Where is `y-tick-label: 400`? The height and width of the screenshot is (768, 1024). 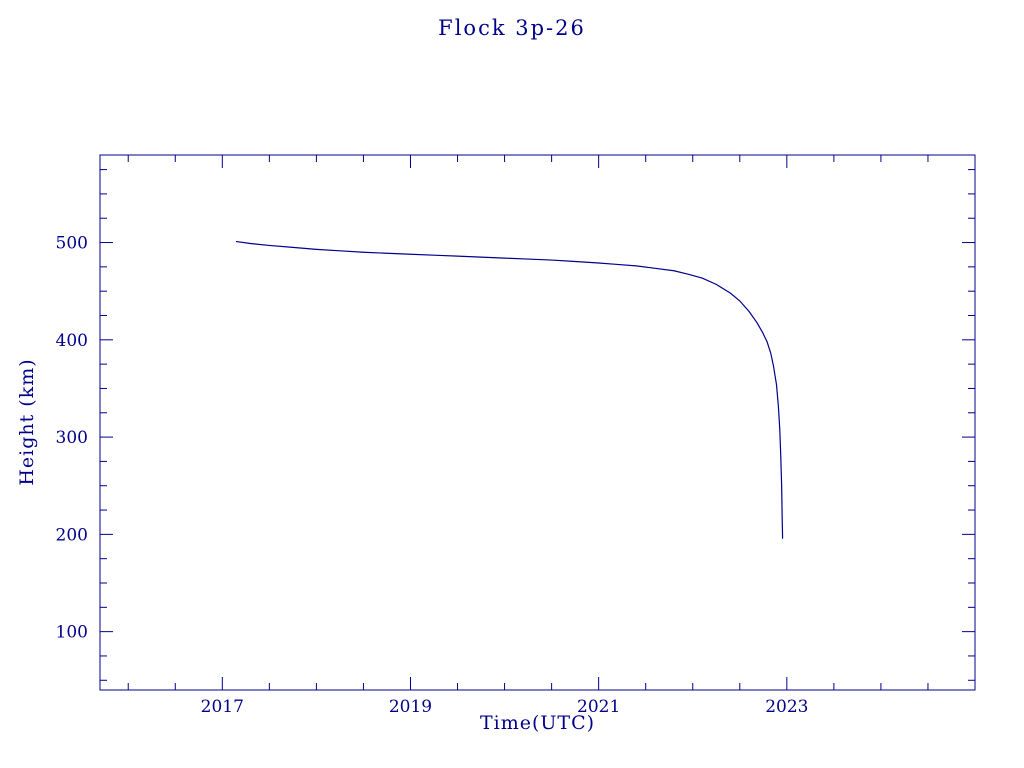
y-tick-label: 400 is located at coordinates (72, 341).